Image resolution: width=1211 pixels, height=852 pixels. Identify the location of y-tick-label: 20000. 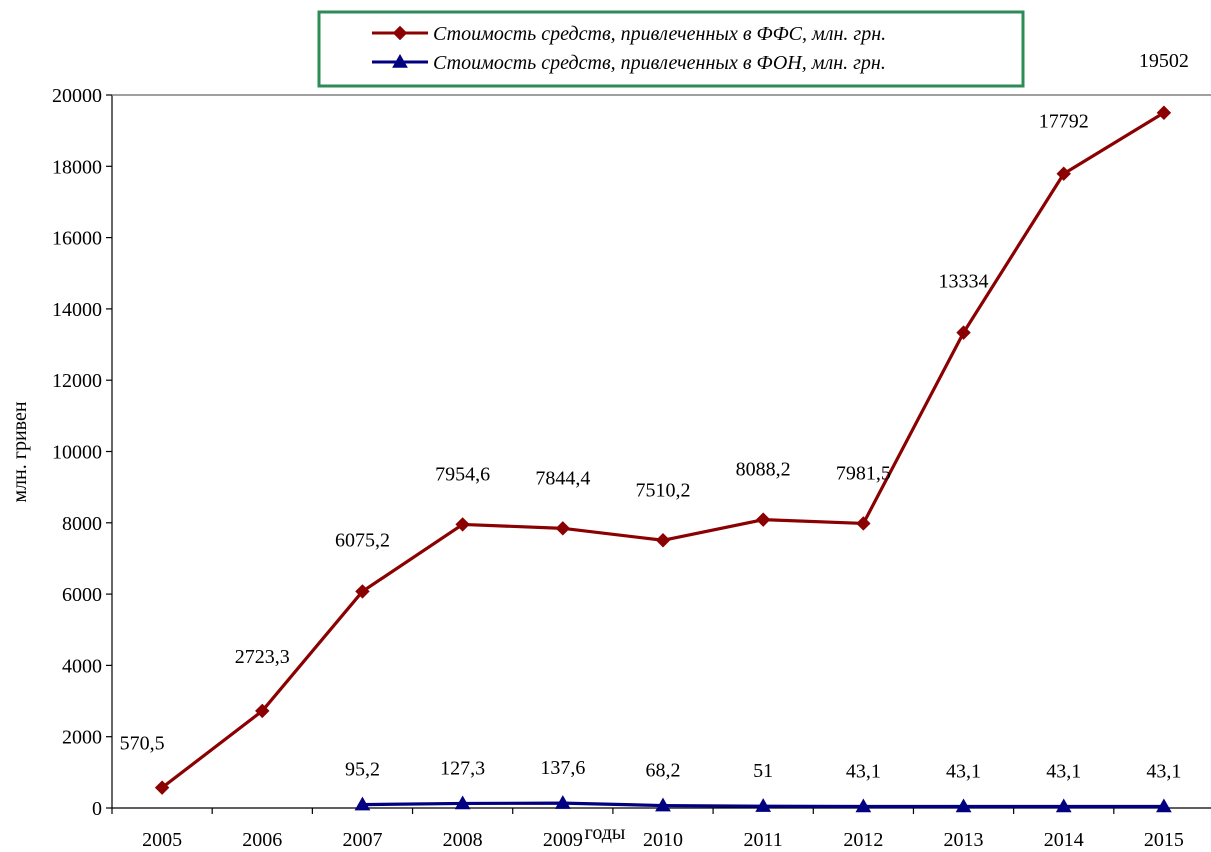
(77, 96).